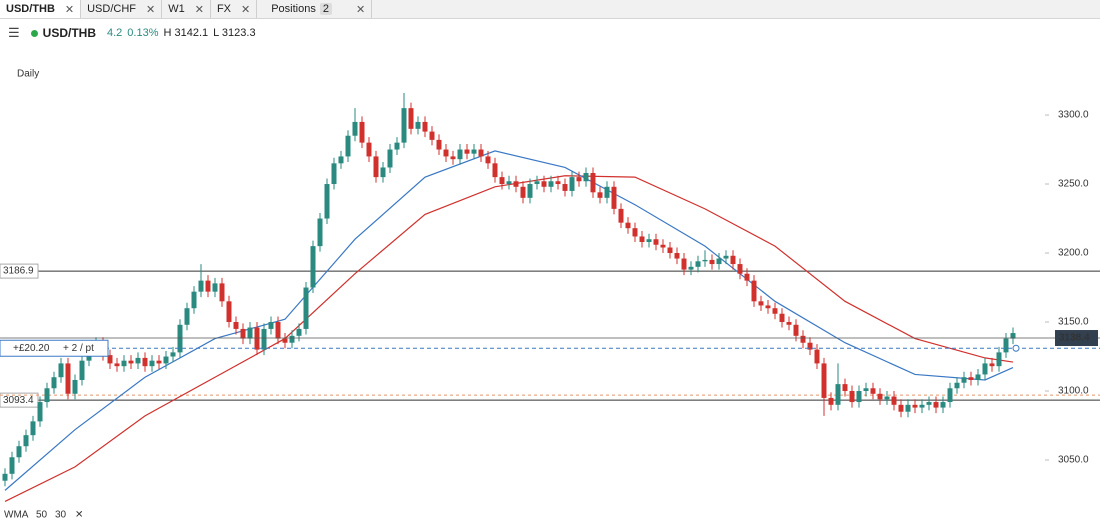 This screenshot has width=1100, height=526. I want to click on current-price-box, so click(1076, 338).